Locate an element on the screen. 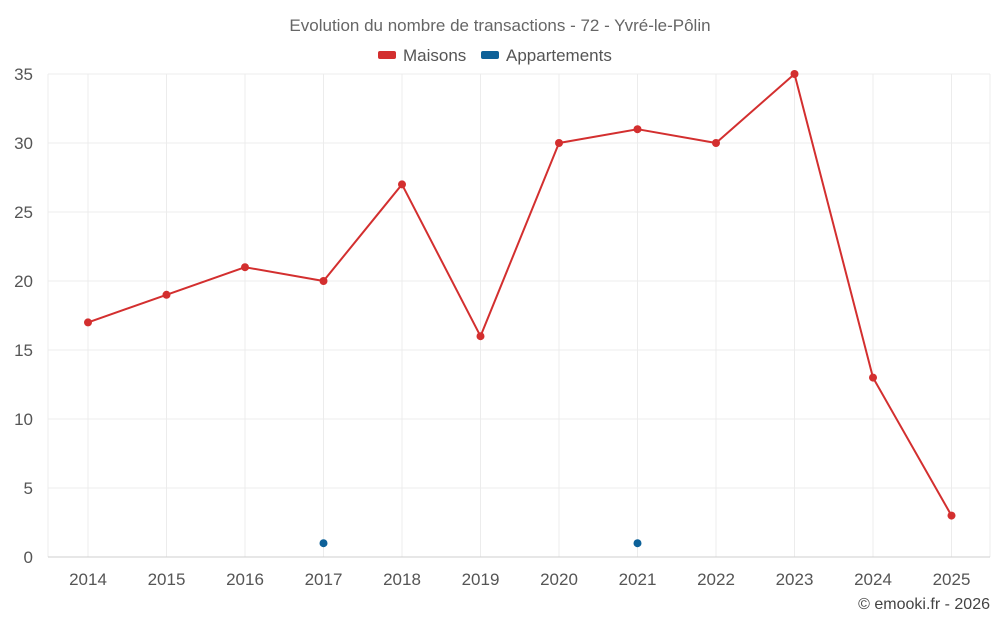  x-tick-label: 2014 is located at coordinates (88, 579).